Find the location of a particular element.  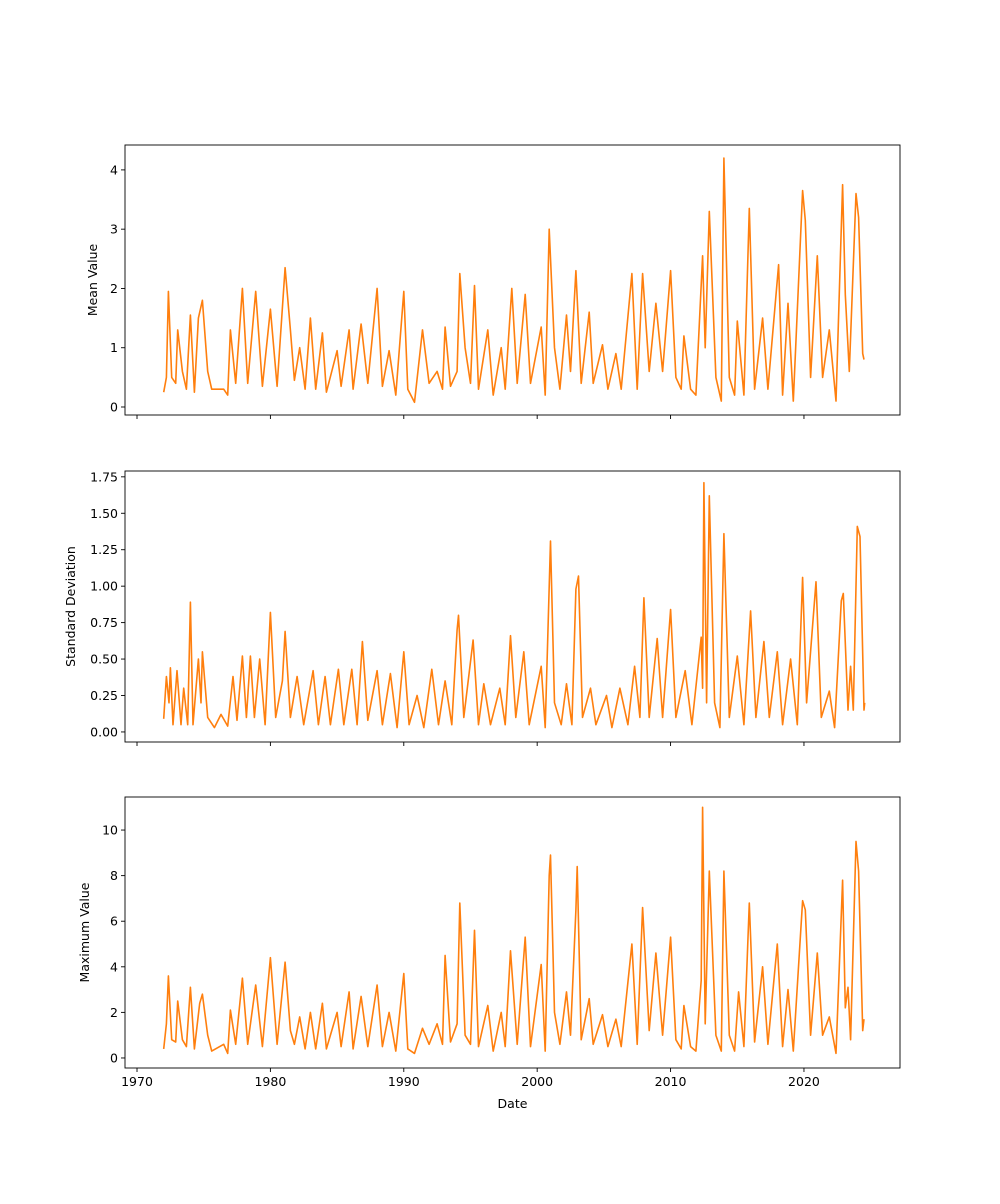

y-tick-label: 1.25 is located at coordinates (104, 549).